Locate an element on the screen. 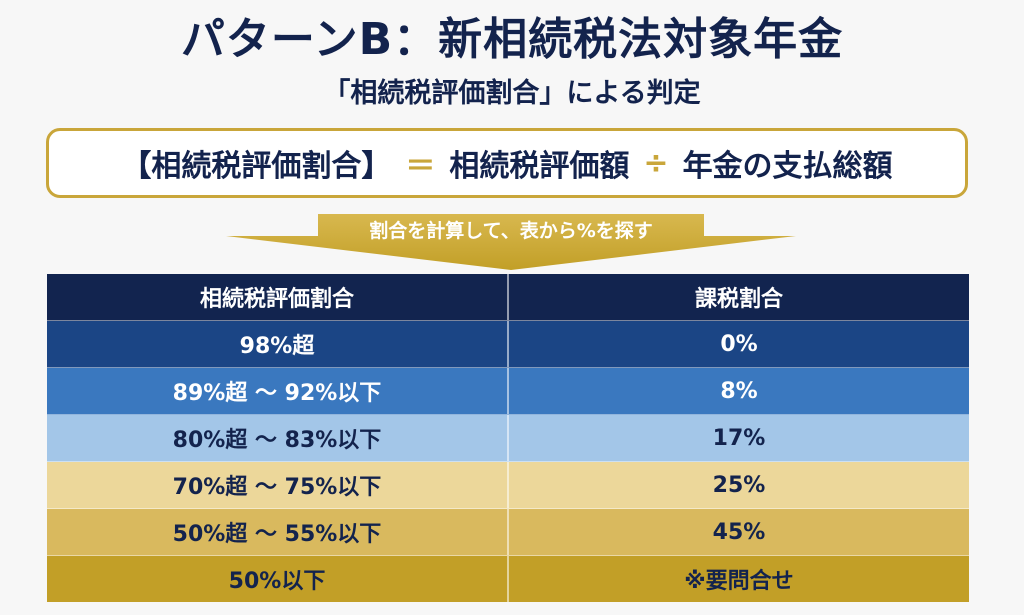 The height and width of the screenshot is (615, 1024). arrow-label: 割合を計算して、表から%を探す is located at coordinates (511, 231).